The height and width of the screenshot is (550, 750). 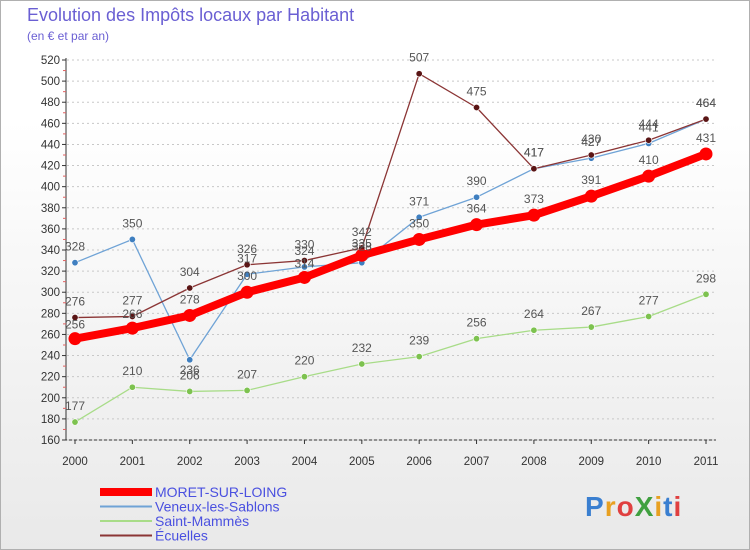 What do you see at coordinates (305, 462) in the screenshot?
I see `x-tick-label: 2004` at bounding box center [305, 462].